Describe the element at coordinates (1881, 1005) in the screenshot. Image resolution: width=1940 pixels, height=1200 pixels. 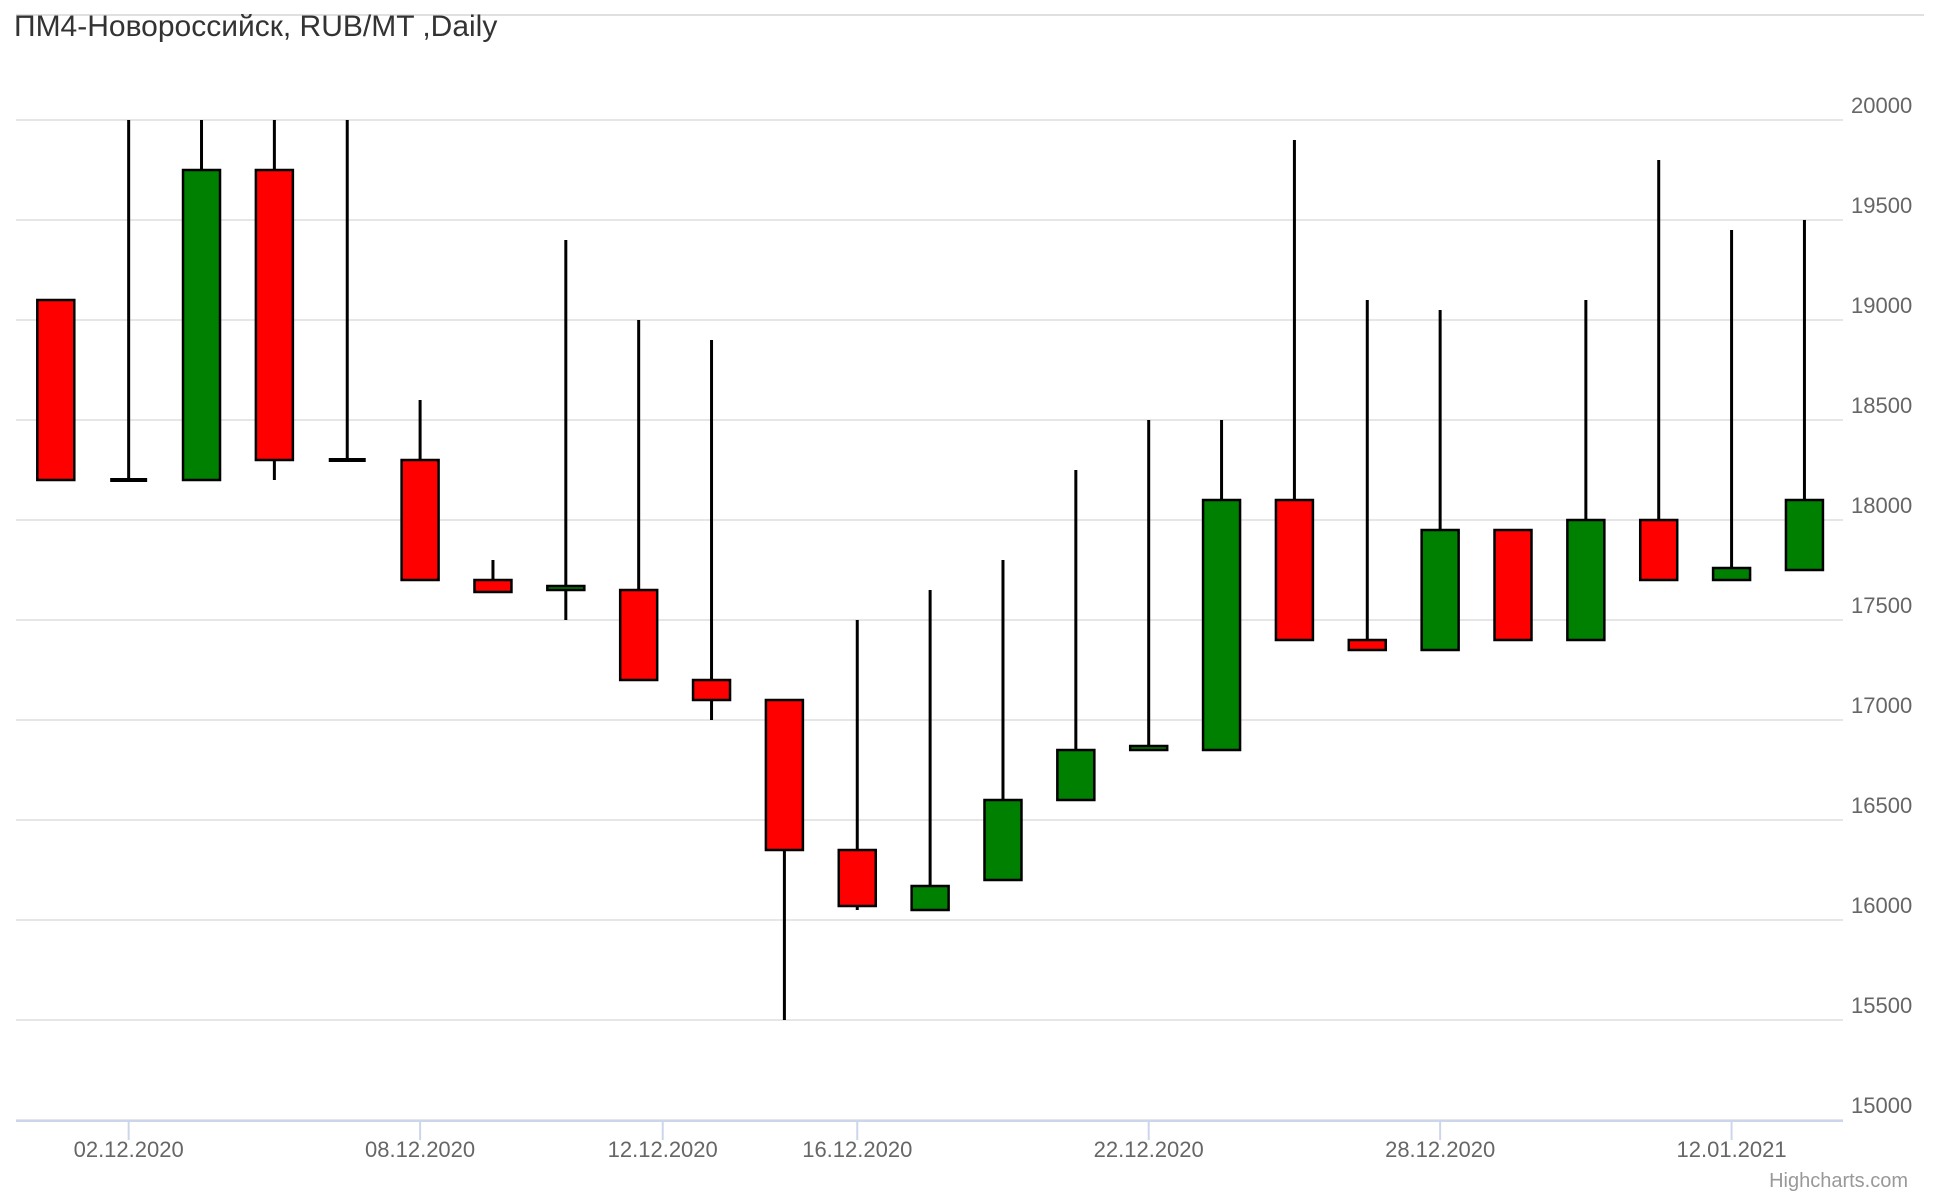
I see `y-axis-label: 15500` at that location.